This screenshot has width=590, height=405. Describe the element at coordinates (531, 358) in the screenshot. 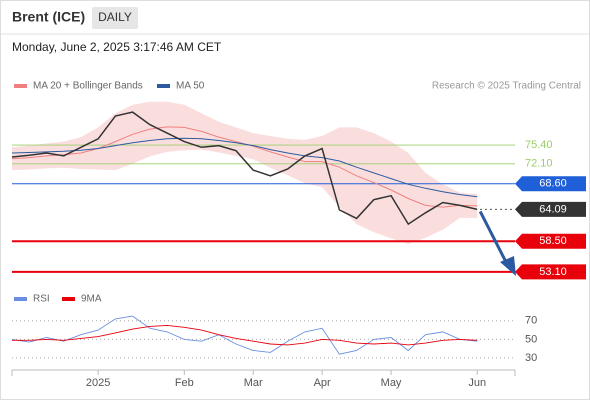

I see `y-tick-label: 30` at that location.